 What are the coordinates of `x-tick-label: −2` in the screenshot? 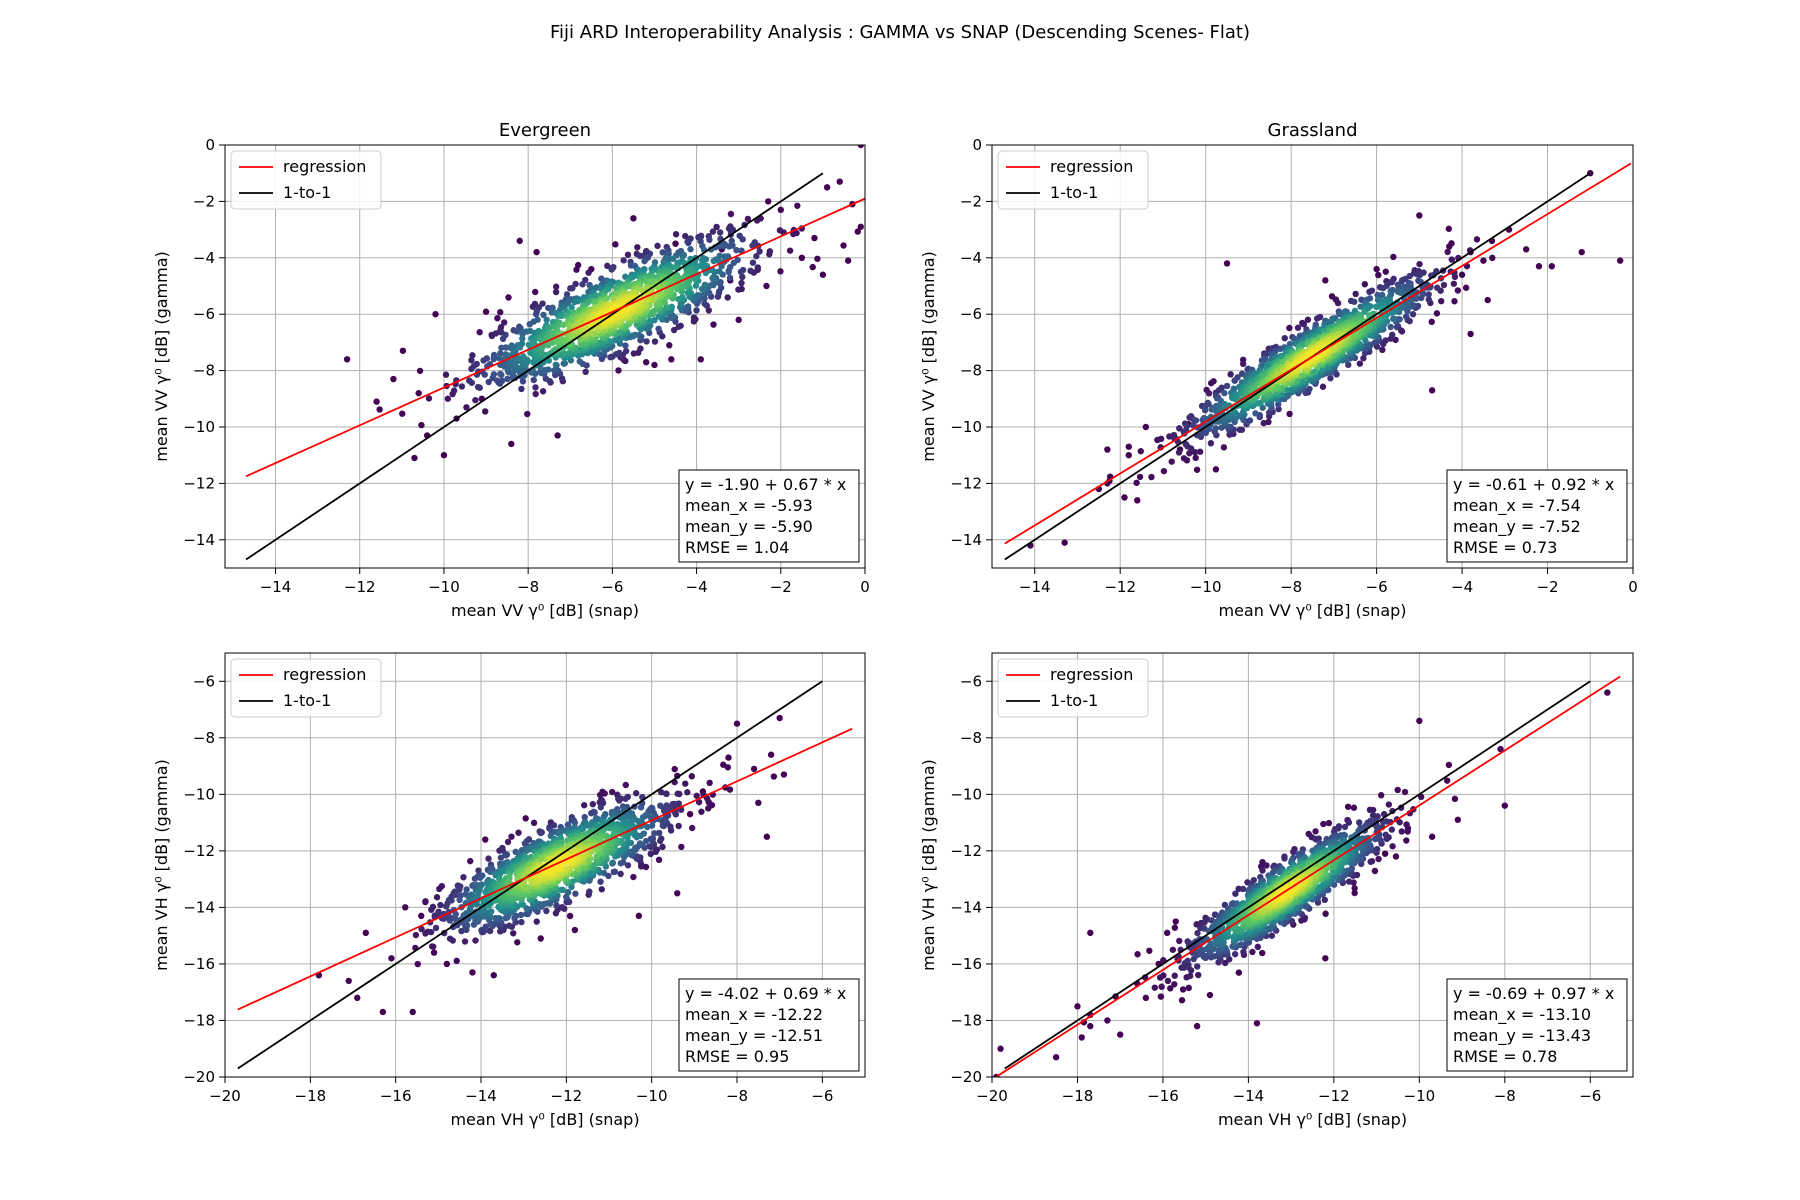 It's located at (1547, 587).